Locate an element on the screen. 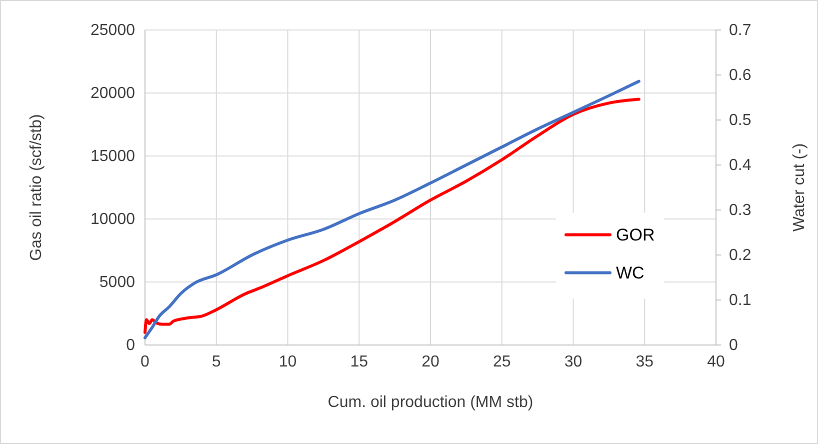 Image resolution: width=818 pixels, height=444 pixels. x-axis-title: Cum. oil production (MM stb) is located at coordinates (431, 402).